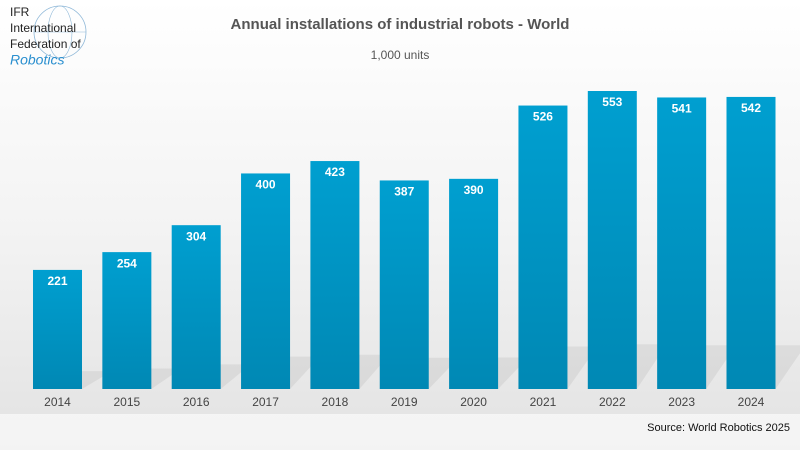 The height and width of the screenshot is (450, 800). Describe the element at coordinates (751, 108) in the screenshot. I see `bar-value-label: 542` at that location.